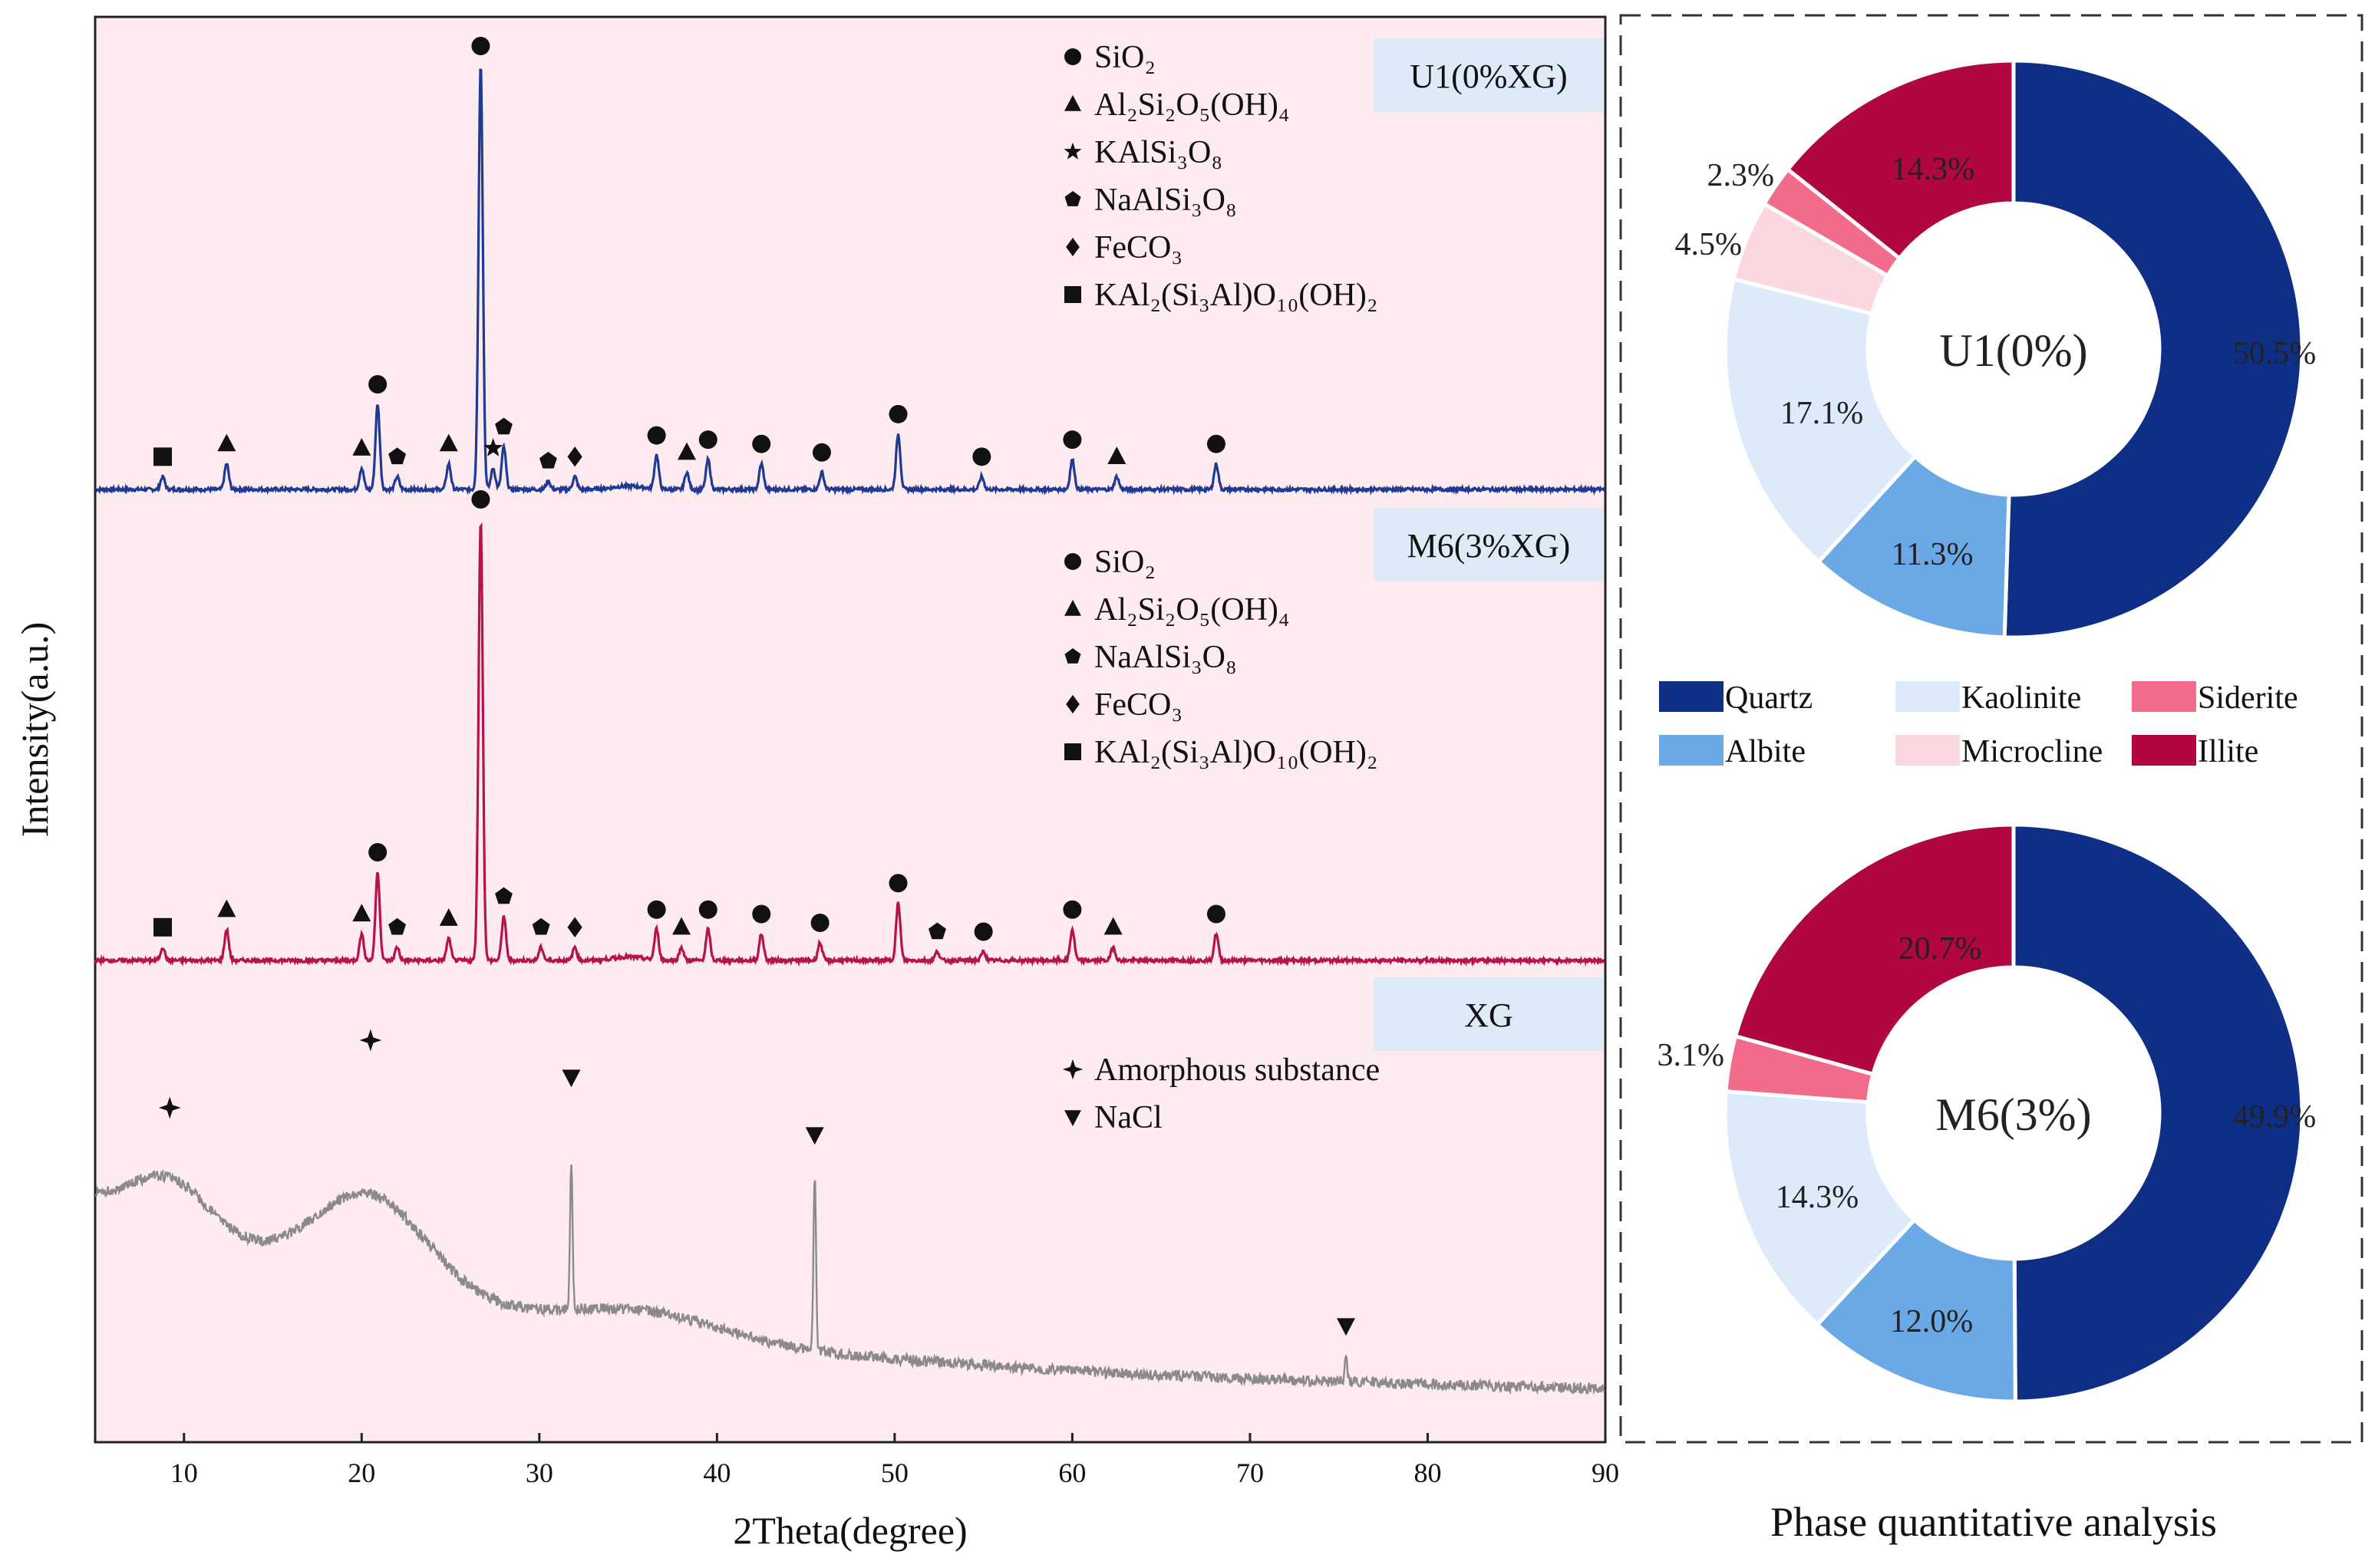 This screenshot has width=2375, height=1568. I want to click on sample-label: XG, so click(1488, 1015).